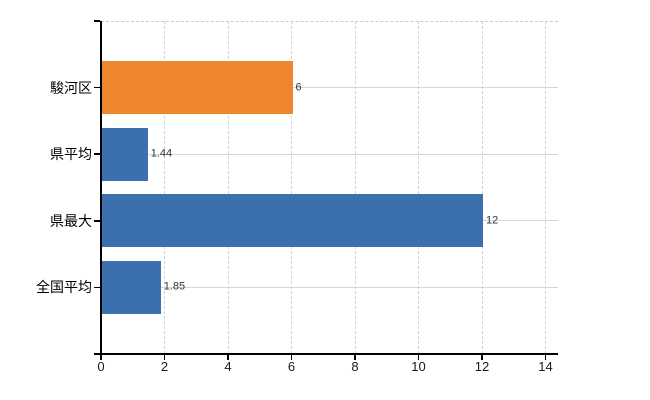 Image resolution: width=650 pixels, height=400 pixels. I want to click on x-tick-label: 2, so click(164, 366).